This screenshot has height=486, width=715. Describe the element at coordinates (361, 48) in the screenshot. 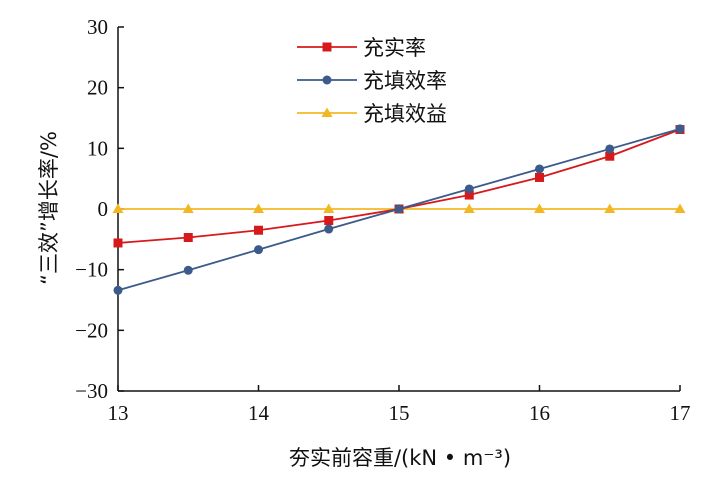

I see `legend-item: 充实率` at that location.